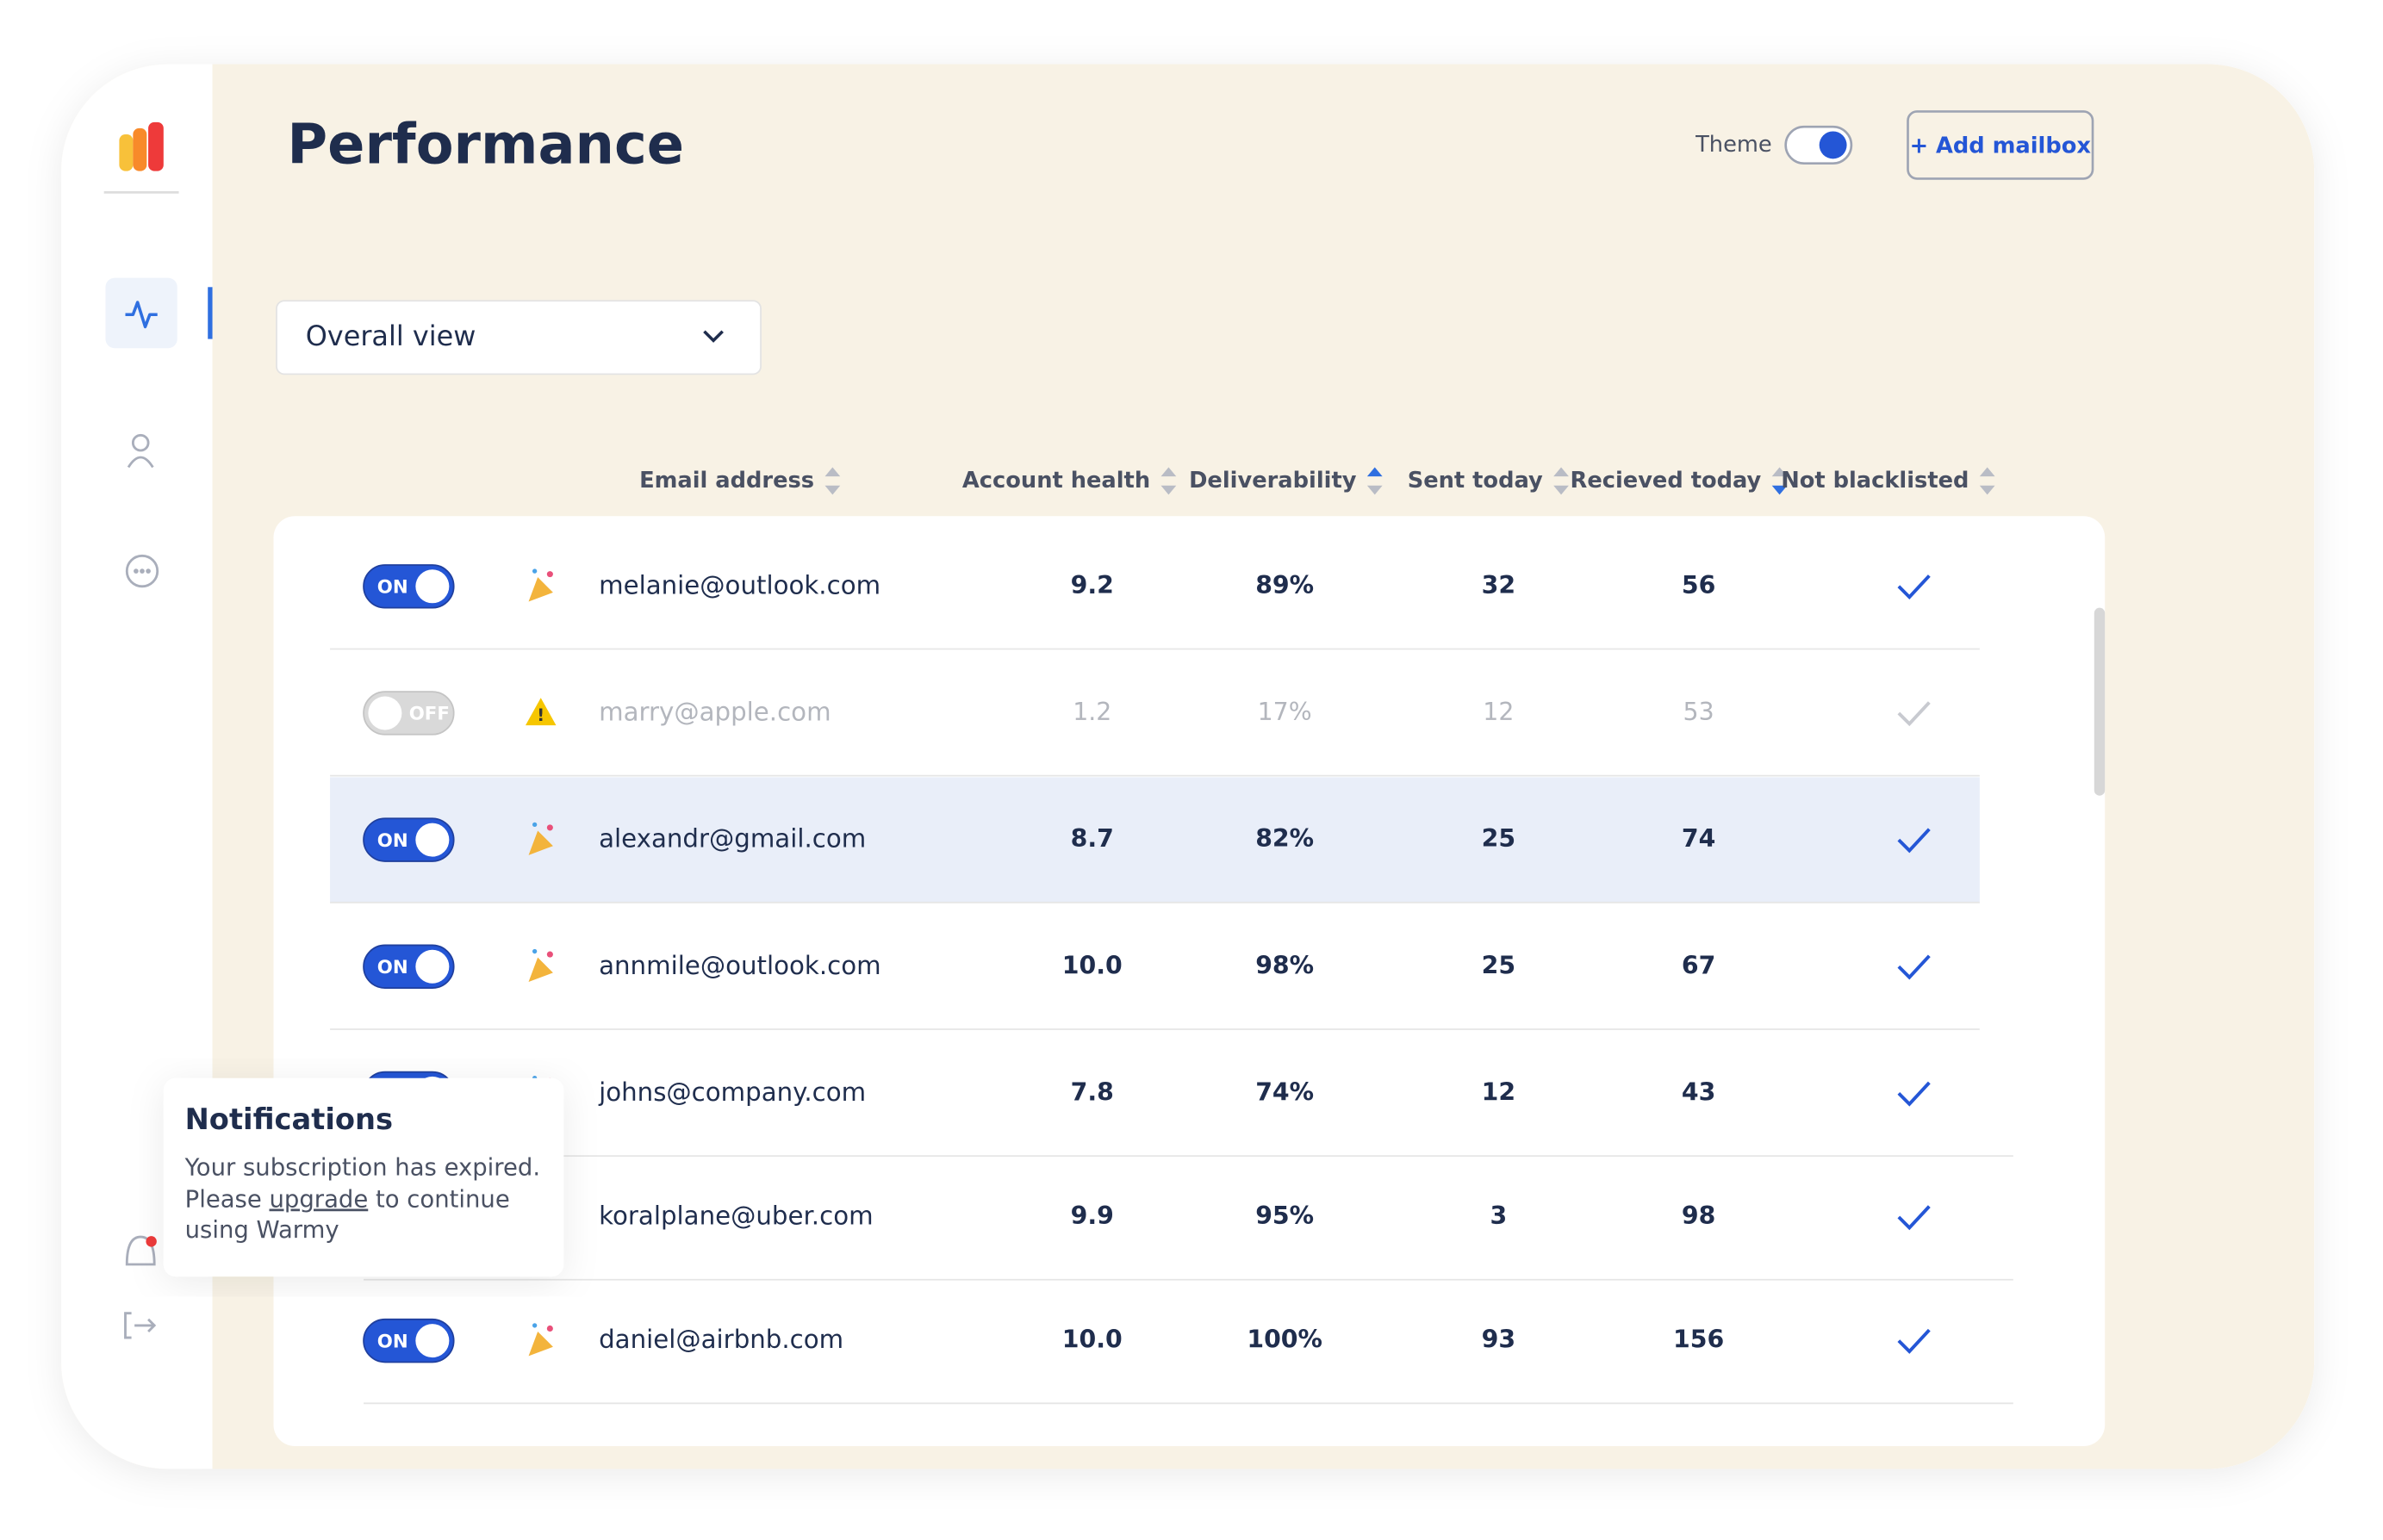 The width and height of the screenshot is (2383, 1540). I want to click on add-mailbox-label: + Add mailbox, so click(2001, 146).